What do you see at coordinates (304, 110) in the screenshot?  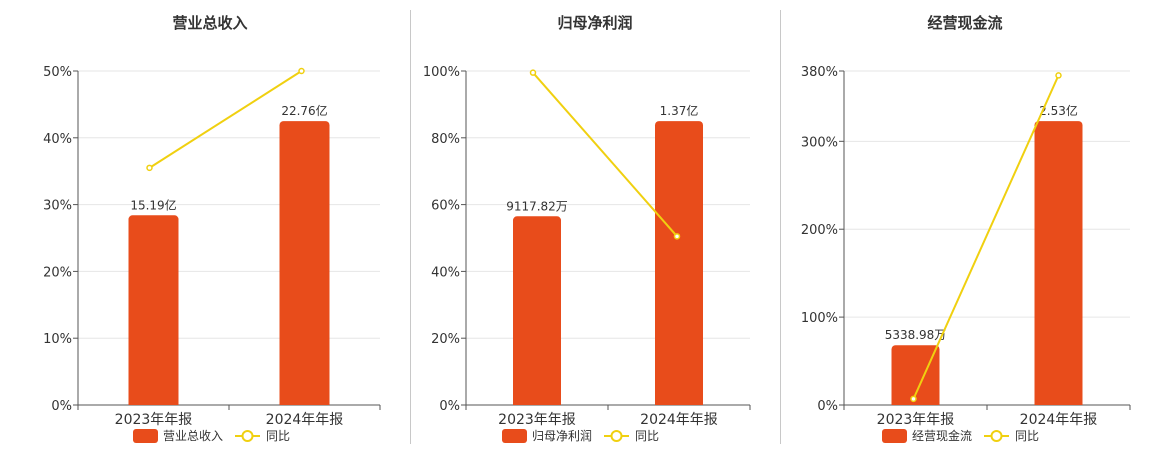 I see `data-label: 22.76亿` at bounding box center [304, 110].